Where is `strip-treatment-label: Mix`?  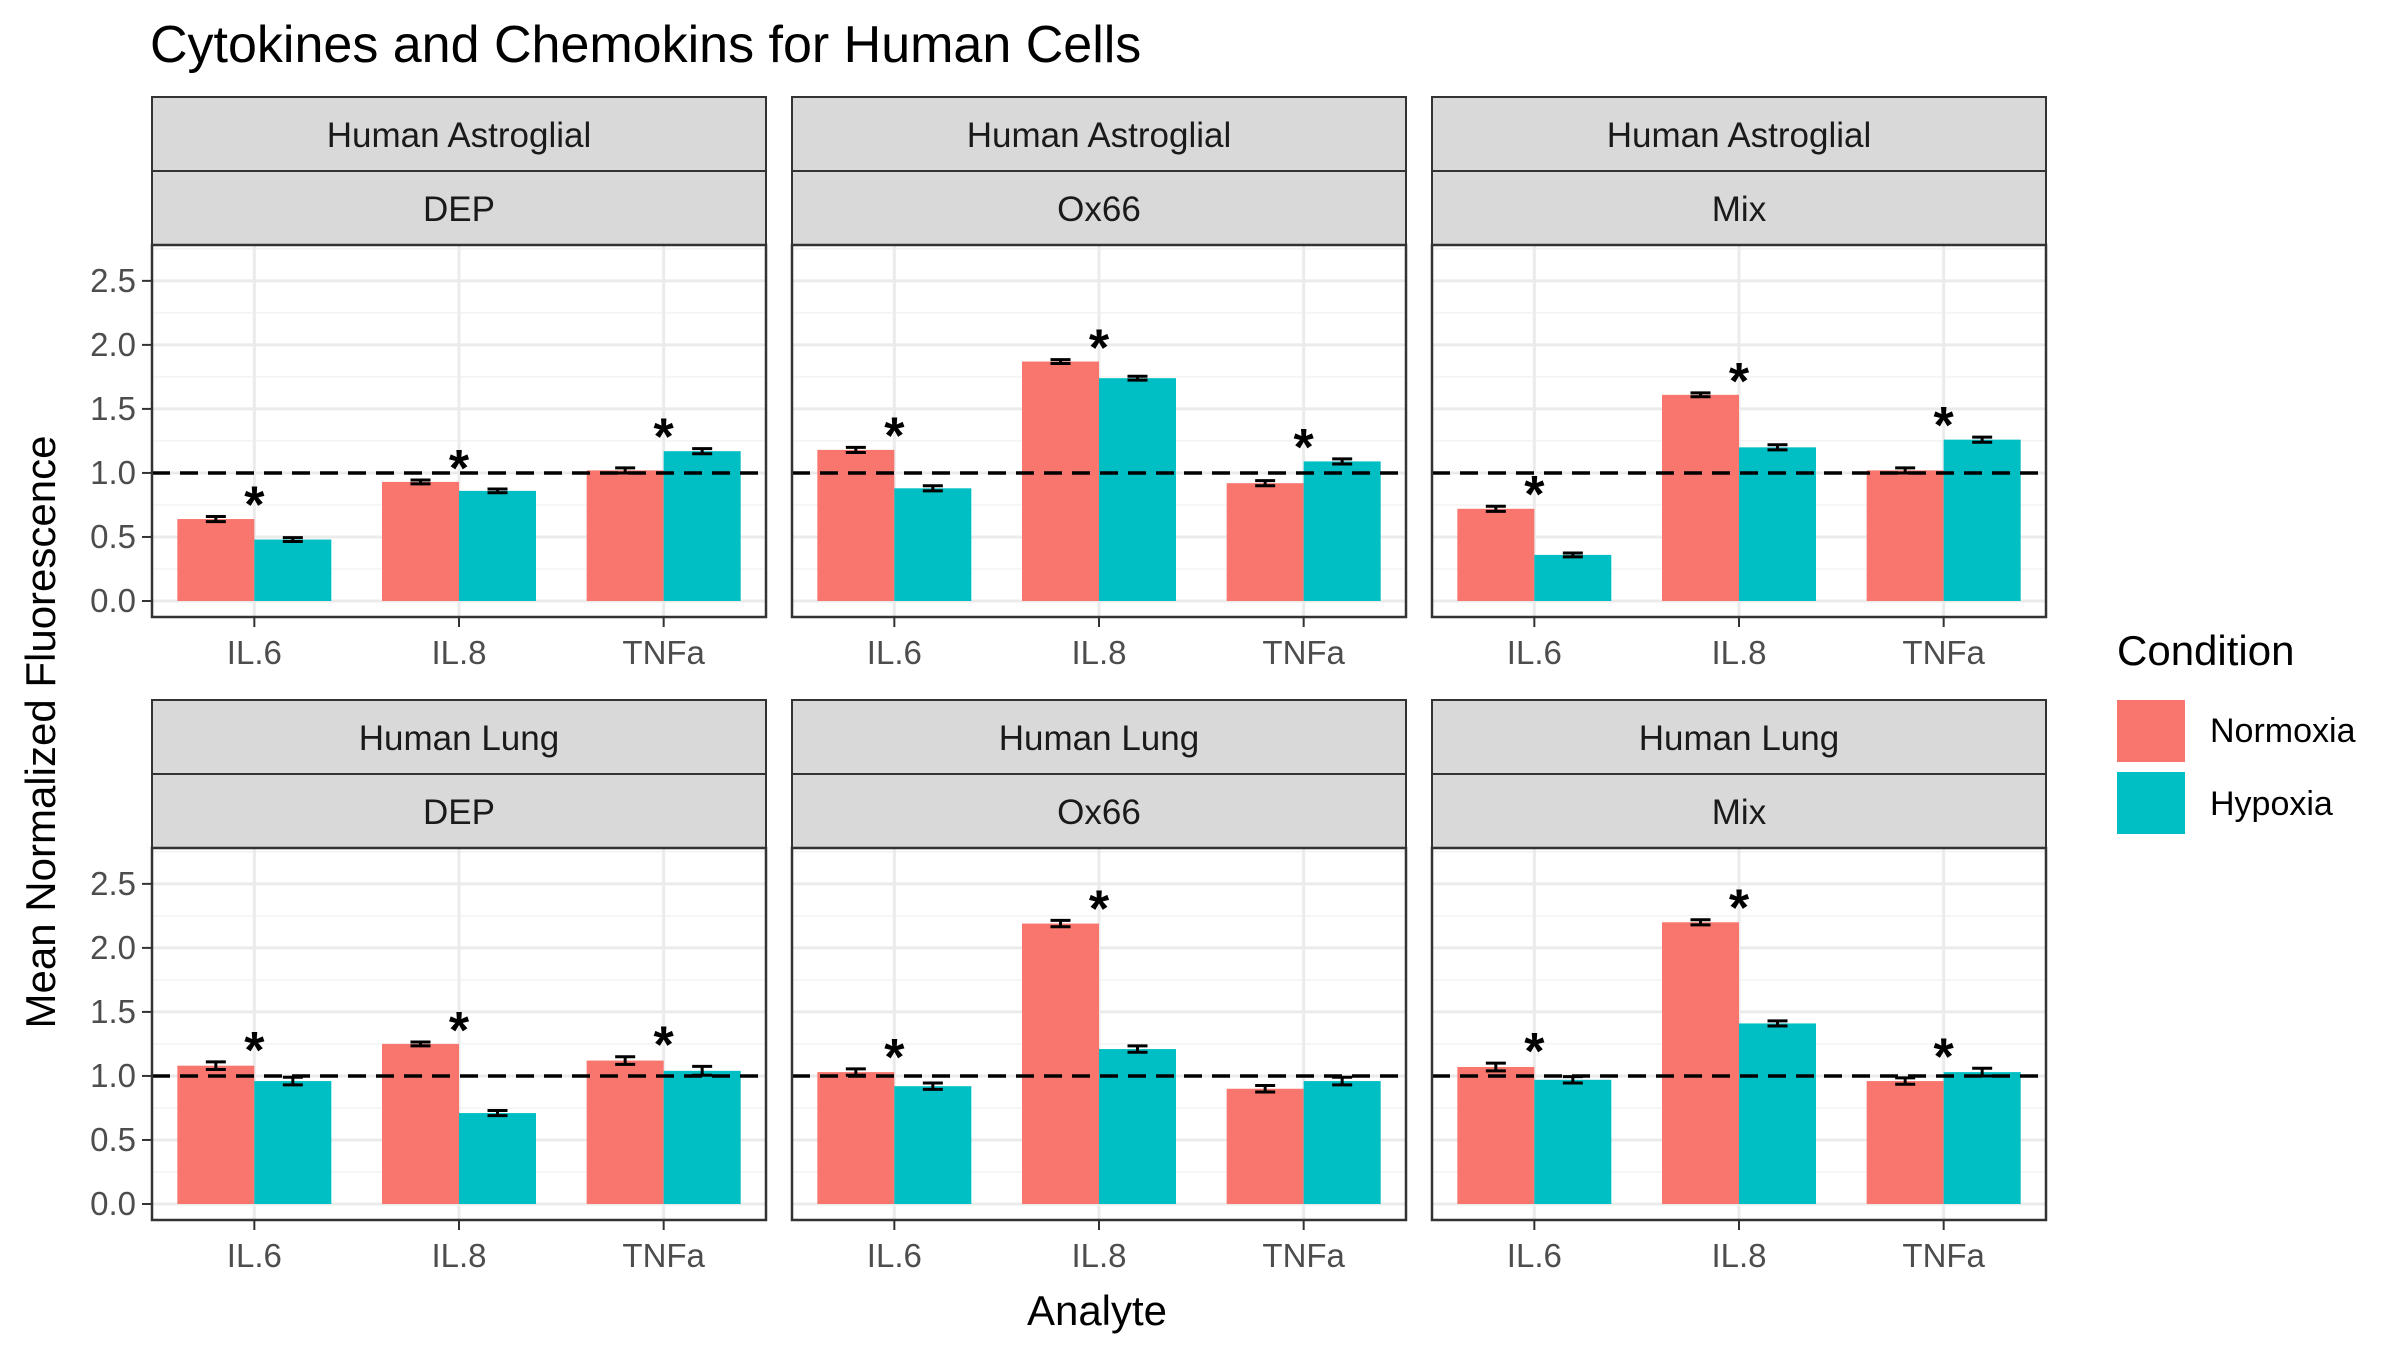 strip-treatment-label: Mix is located at coordinates (1739, 812).